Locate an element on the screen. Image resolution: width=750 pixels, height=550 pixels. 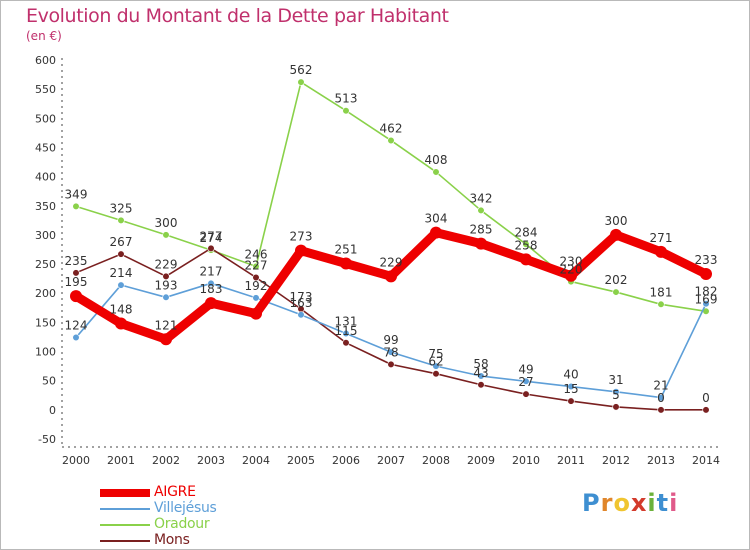
data-label-villejesus: 217 is located at coordinates (211, 271).